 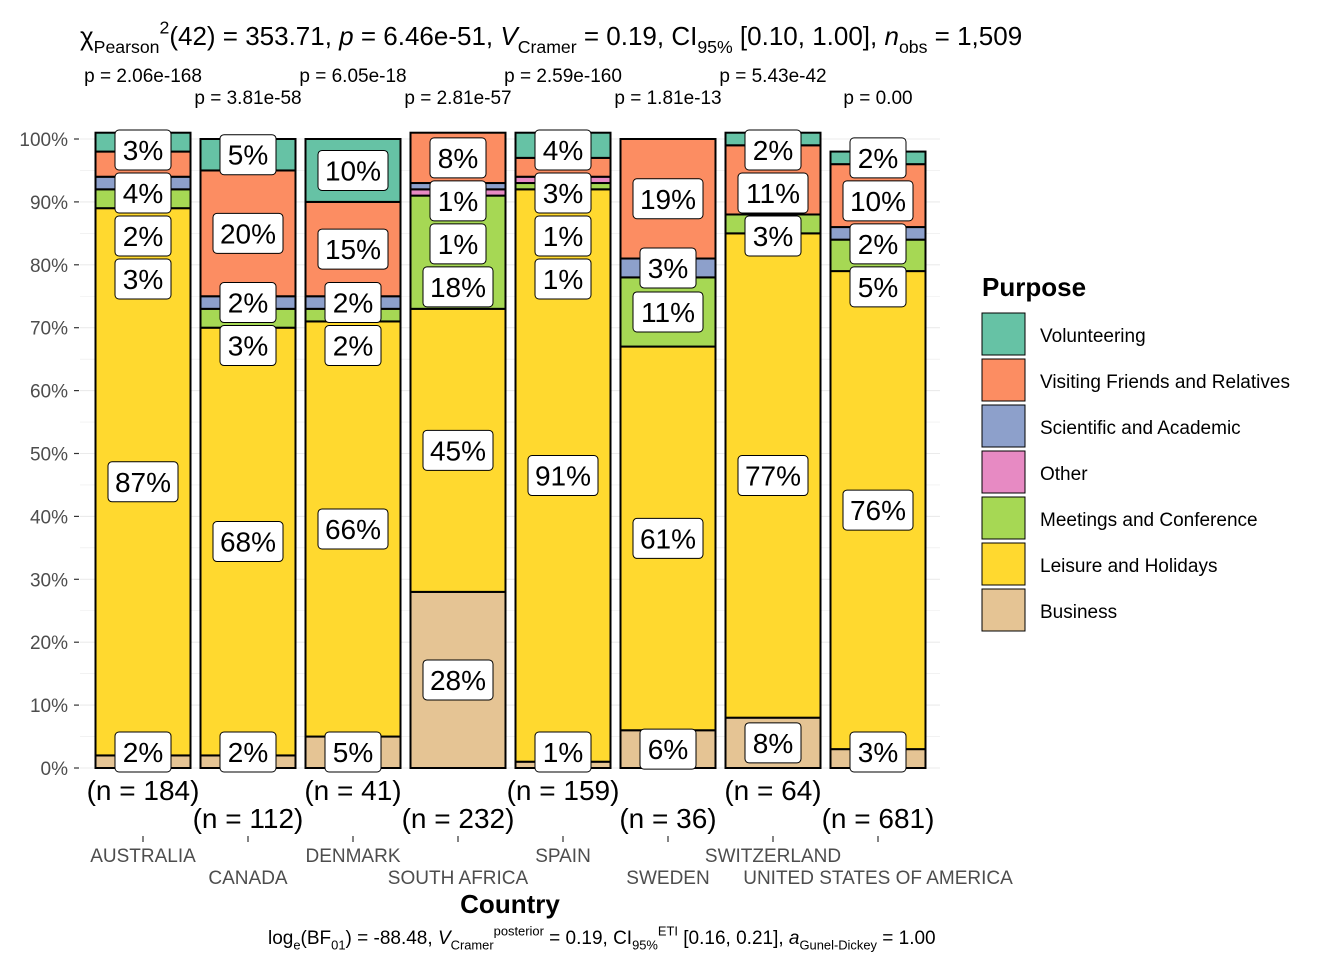 I want to click on data-label: 6%, so click(x=668, y=749).